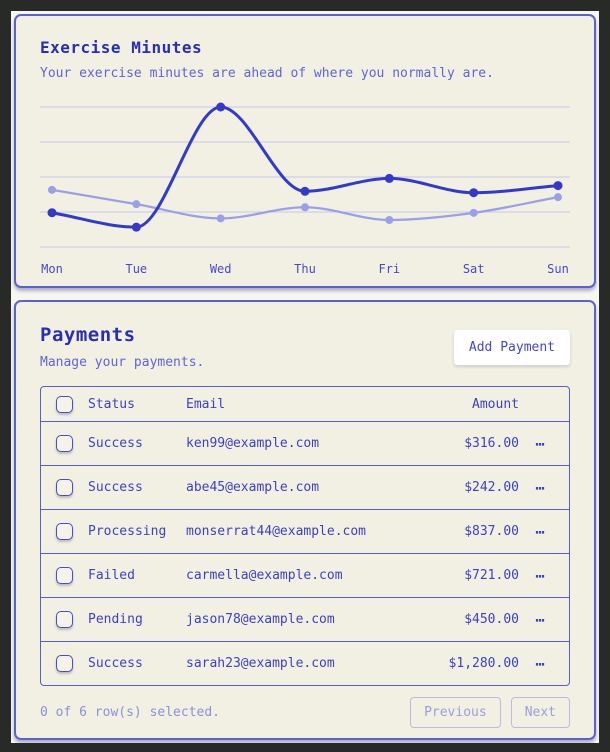 The width and height of the screenshot is (610, 752). I want to click on svg-text: Tue, so click(136, 269).